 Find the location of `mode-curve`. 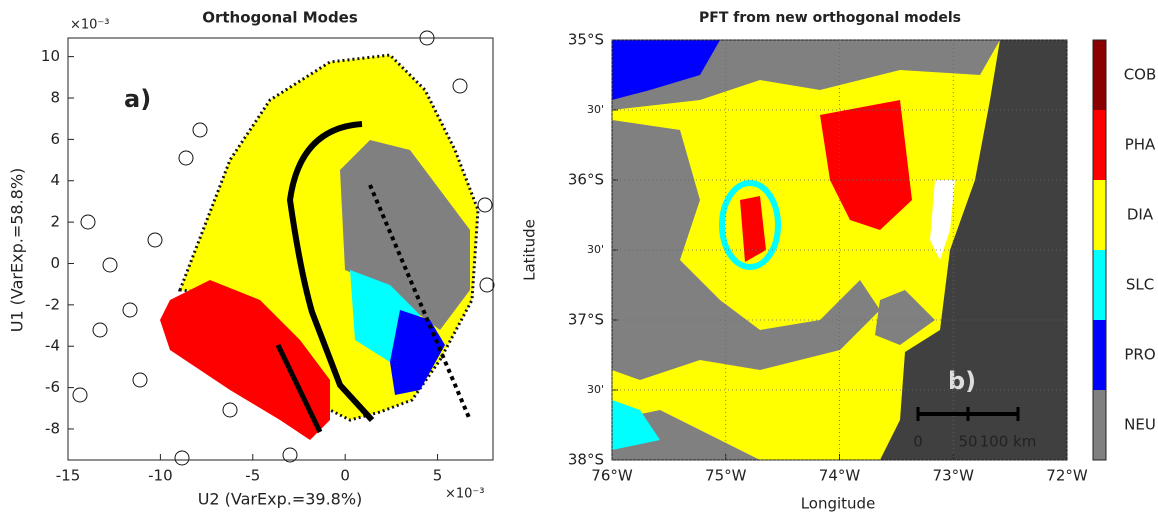

mode-curve is located at coordinates (330, 272).